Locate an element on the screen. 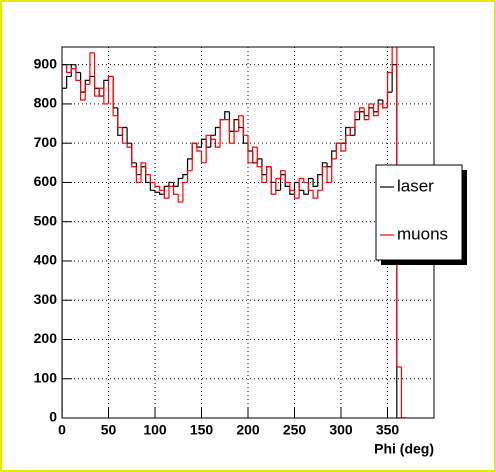 The height and width of the screenshot is (472, 496). legend: laser muons is located at coordinates (421, 214).